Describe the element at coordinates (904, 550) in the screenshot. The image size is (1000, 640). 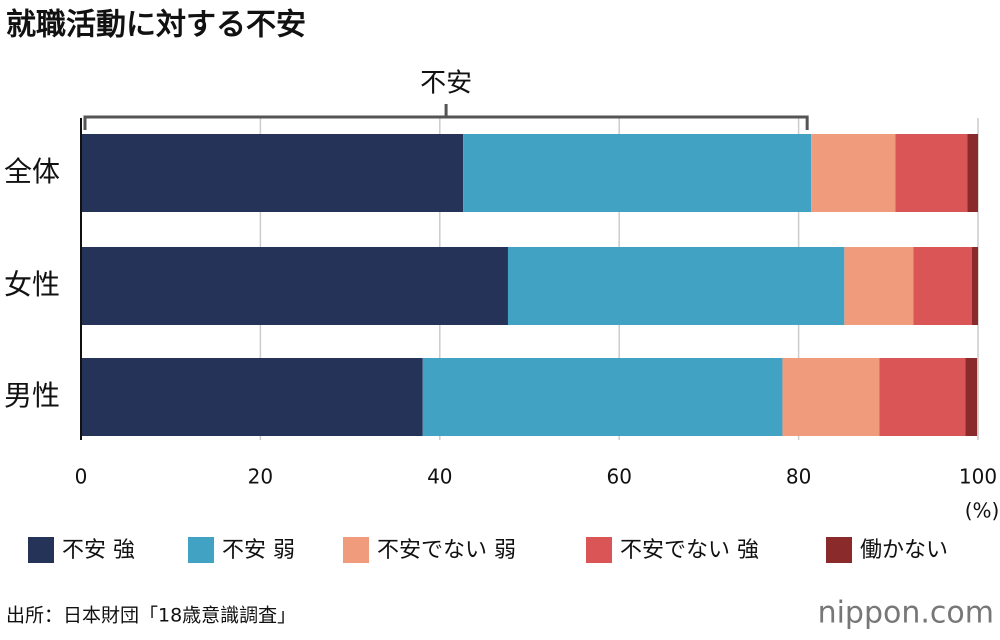
I see `legend-label: 働かない` at that location.